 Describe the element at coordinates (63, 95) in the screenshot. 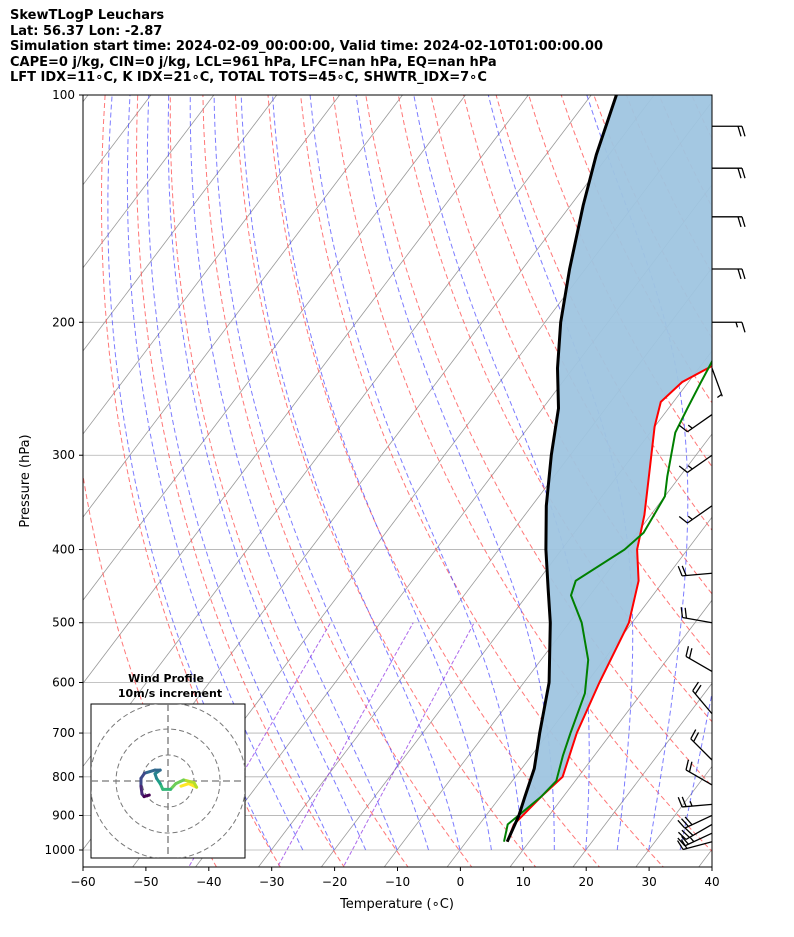

I see `y-tick-label: 100` at that location.